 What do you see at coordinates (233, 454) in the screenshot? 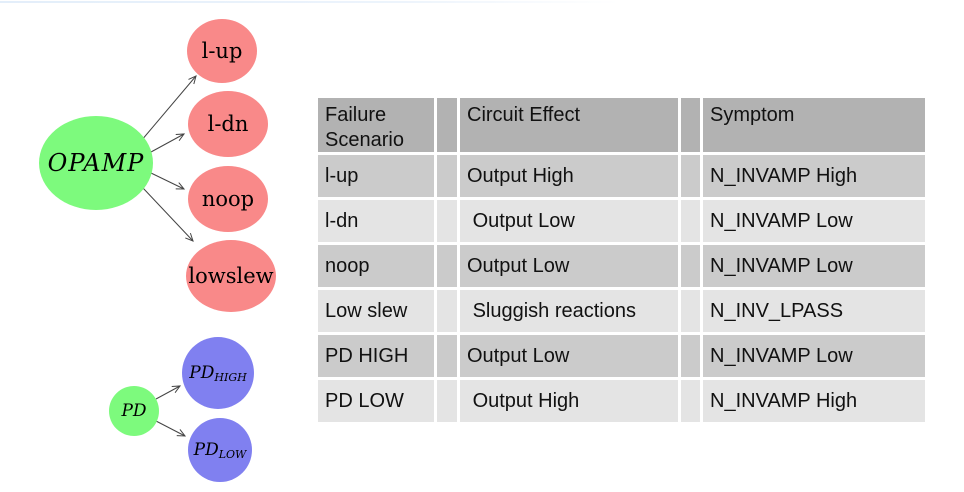
I see `node-pdlow-subscript: LOW` at bounding box center [233, 454].